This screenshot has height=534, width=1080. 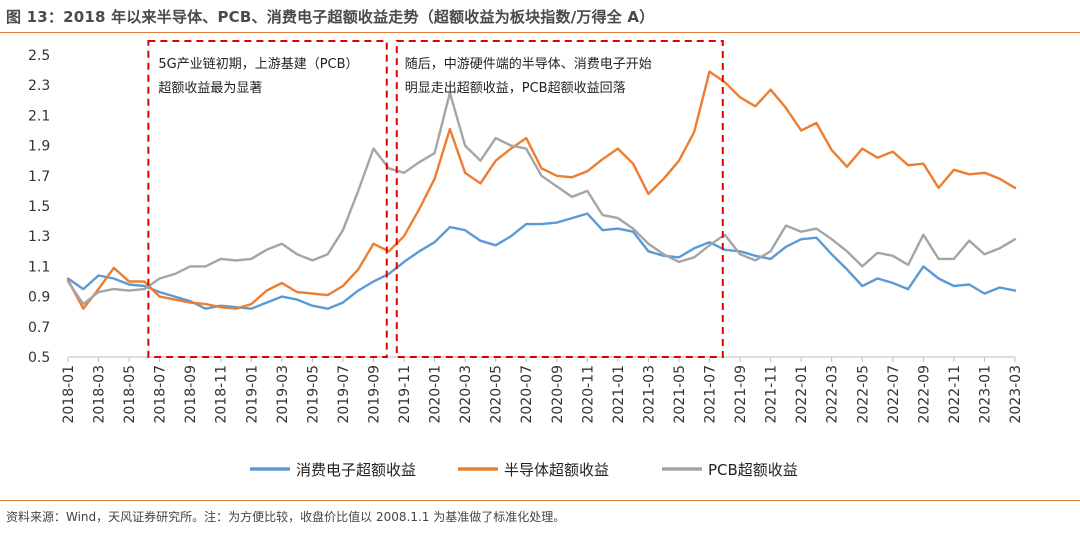 I want to click on x-tick-label: 2019-07, so click(x=344, y=394).